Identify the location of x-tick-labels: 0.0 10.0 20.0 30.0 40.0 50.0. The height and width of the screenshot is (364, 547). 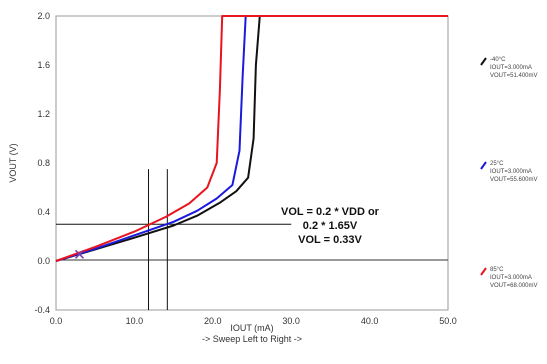
(253, 321).